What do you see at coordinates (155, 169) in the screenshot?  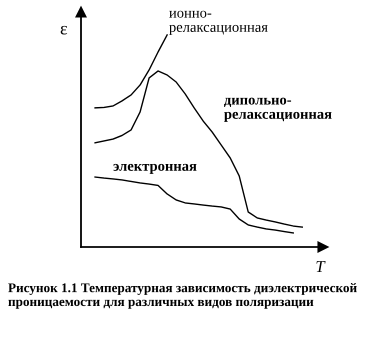 I see `series-label: электронная` at bounding box center [155, 169].